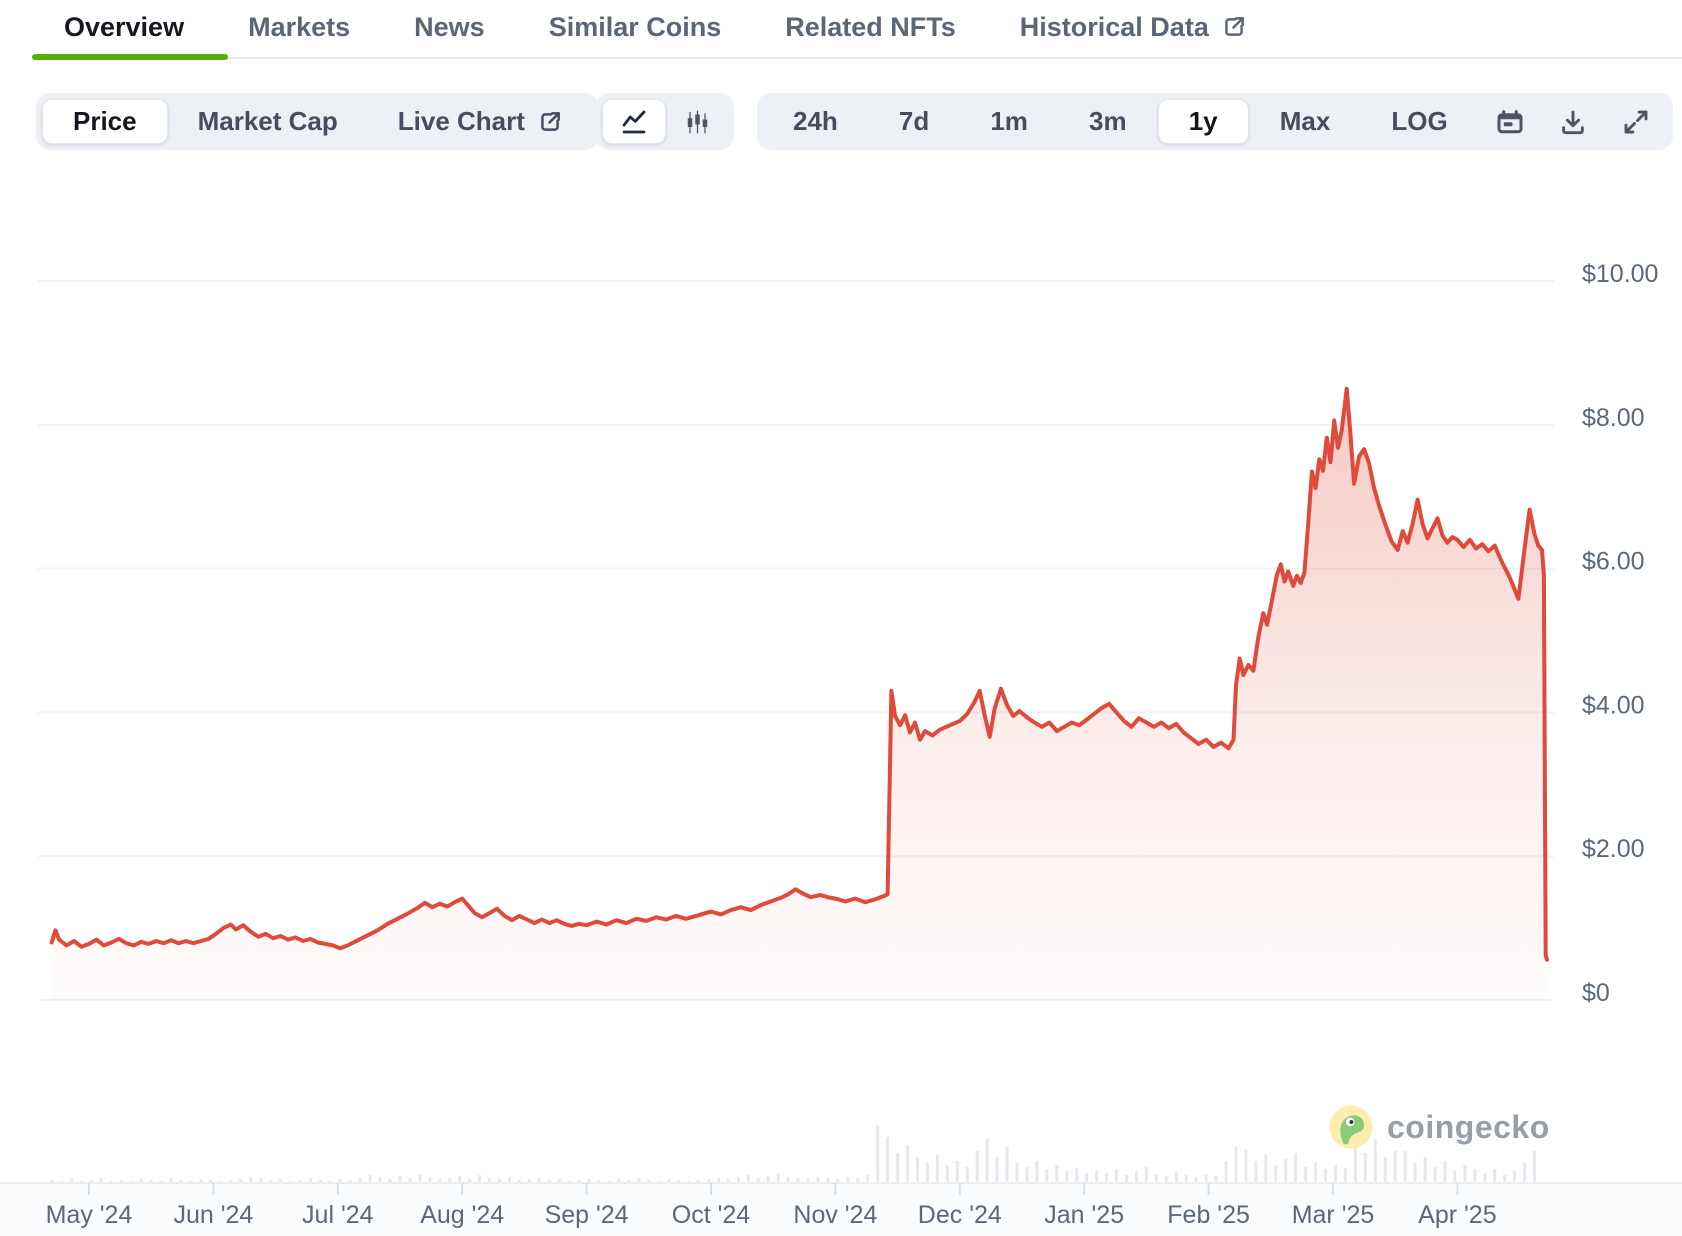  I want to click on tab-historical-data: Historical Data, so click(1133, 27).